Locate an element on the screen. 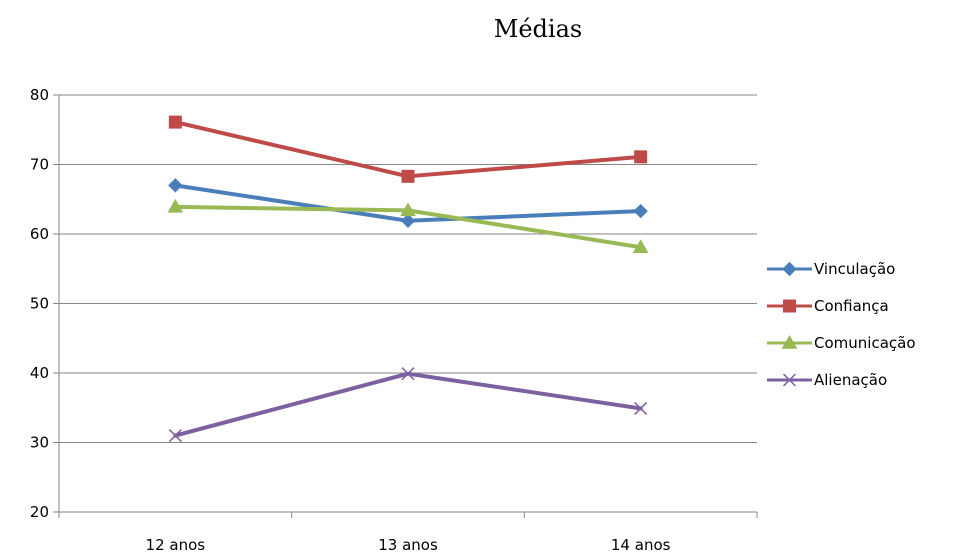 The width and height of the screenshot is (959, 558). x-tick-label: 12 anos is located at coordinates (176, 545).